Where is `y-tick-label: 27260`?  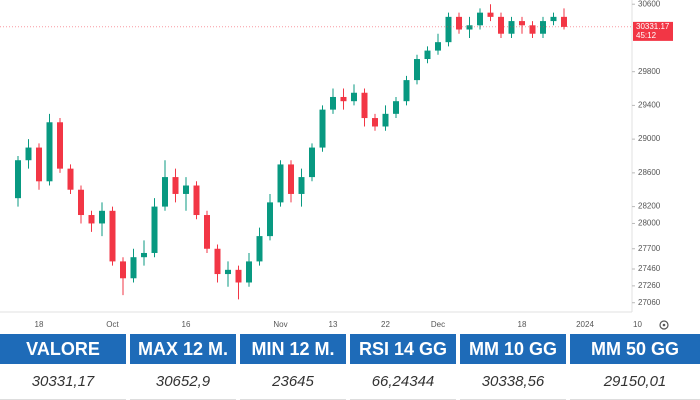
y-tick-label: 27260 is located at coordinates (649, 285).